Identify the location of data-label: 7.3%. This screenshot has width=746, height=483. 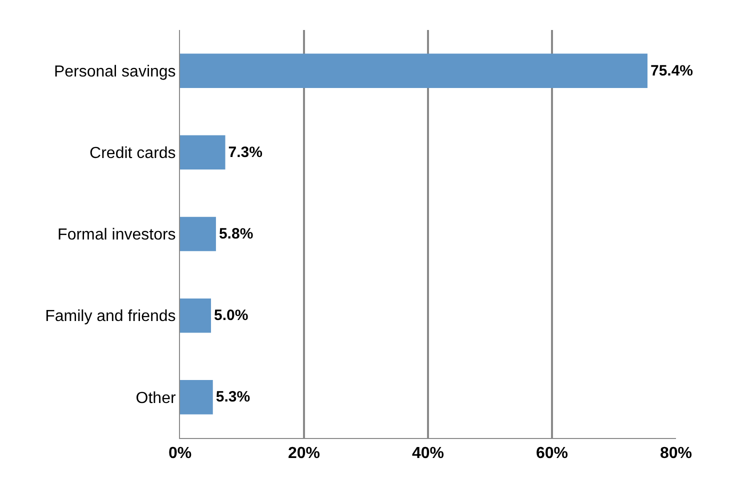
(245, 152).